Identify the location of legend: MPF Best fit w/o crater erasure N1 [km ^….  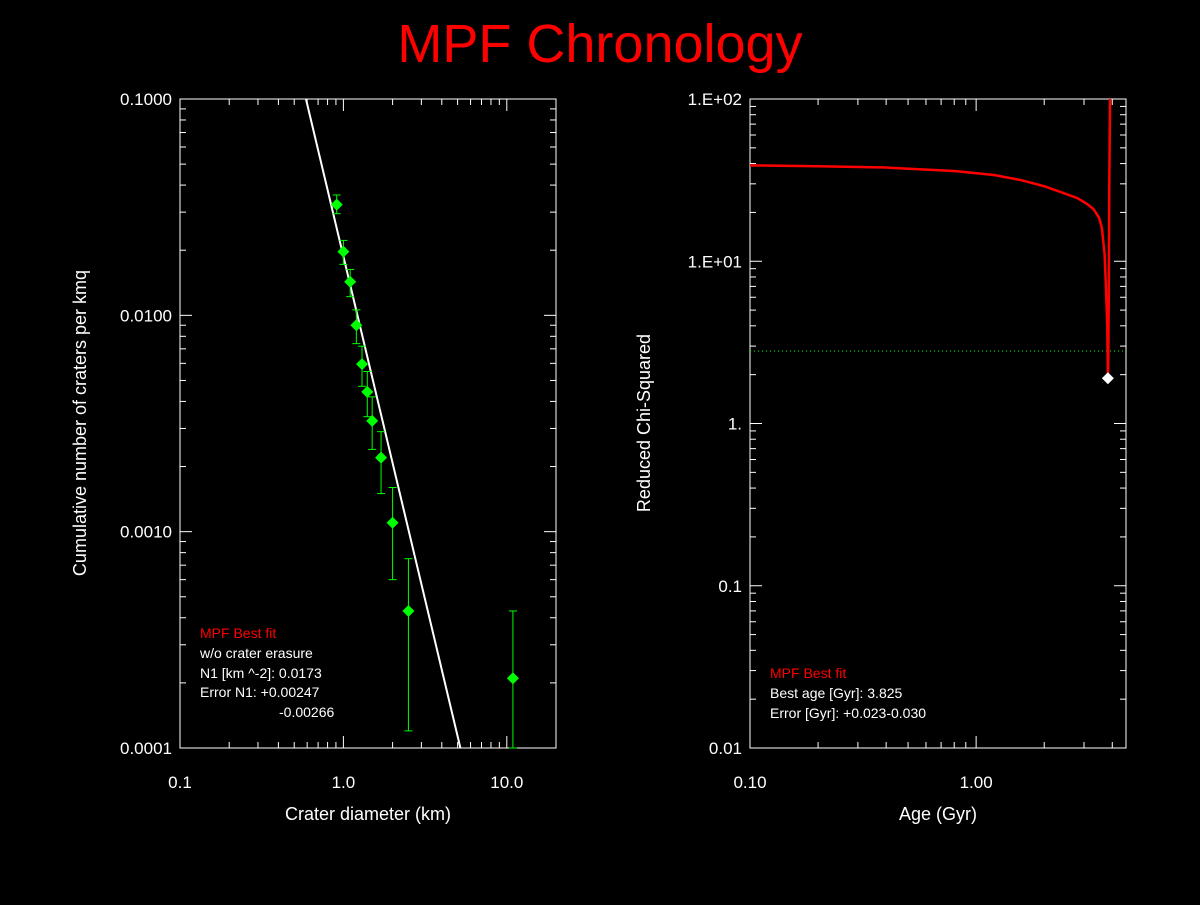
(266, 672).